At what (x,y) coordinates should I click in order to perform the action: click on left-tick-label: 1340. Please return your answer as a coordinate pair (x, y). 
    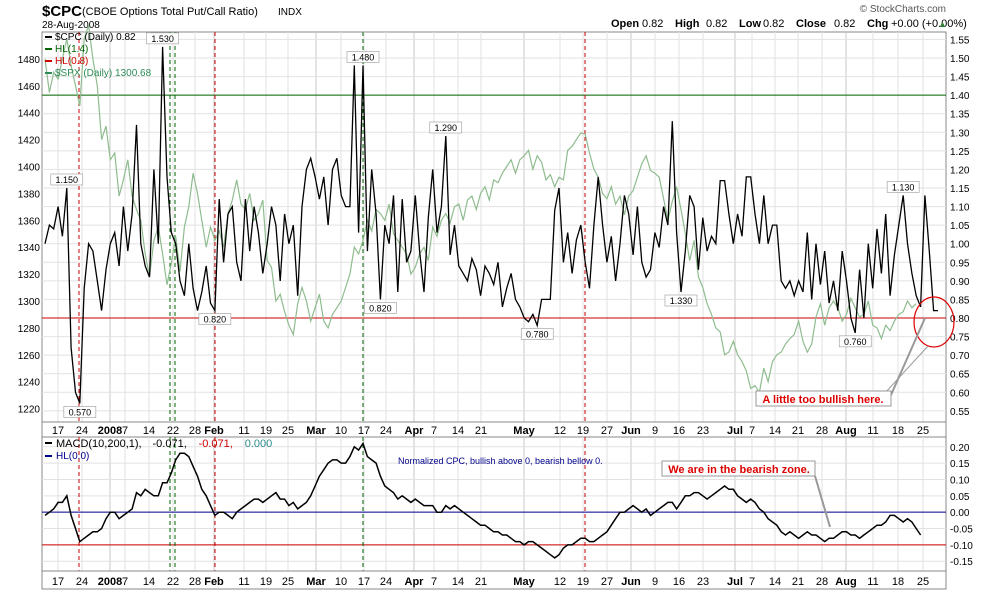
    Looking at the image, I should click on (29, 248).